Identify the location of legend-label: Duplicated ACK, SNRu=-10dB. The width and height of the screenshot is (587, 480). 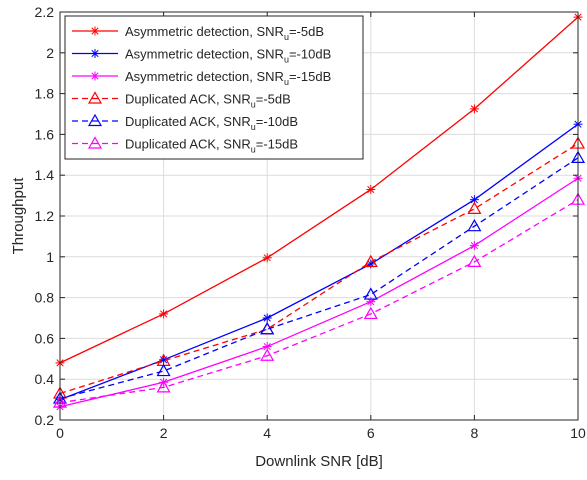
(211, 123).